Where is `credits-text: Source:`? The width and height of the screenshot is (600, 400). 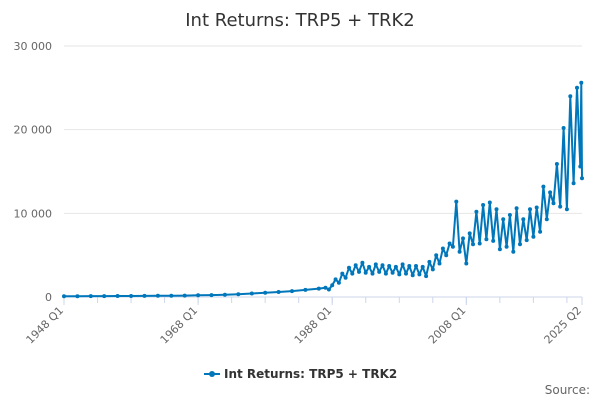 credits-text: Source: is located at coordinates (567, 390).